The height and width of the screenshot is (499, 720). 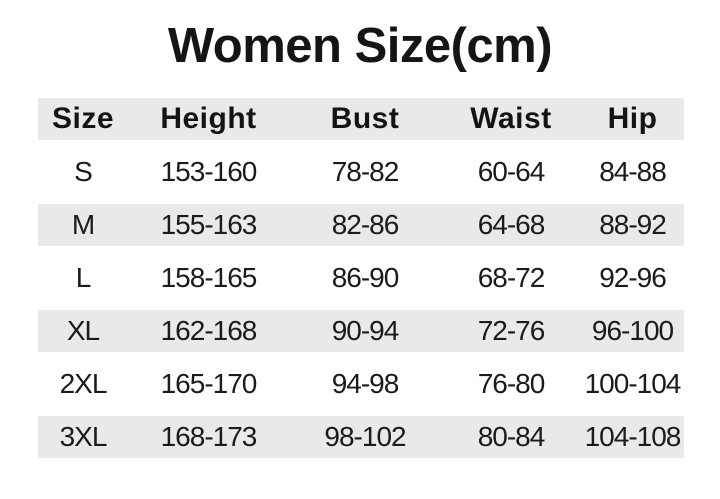 I want to click on waist-cell: 64-68, so click(x=511, y=224).